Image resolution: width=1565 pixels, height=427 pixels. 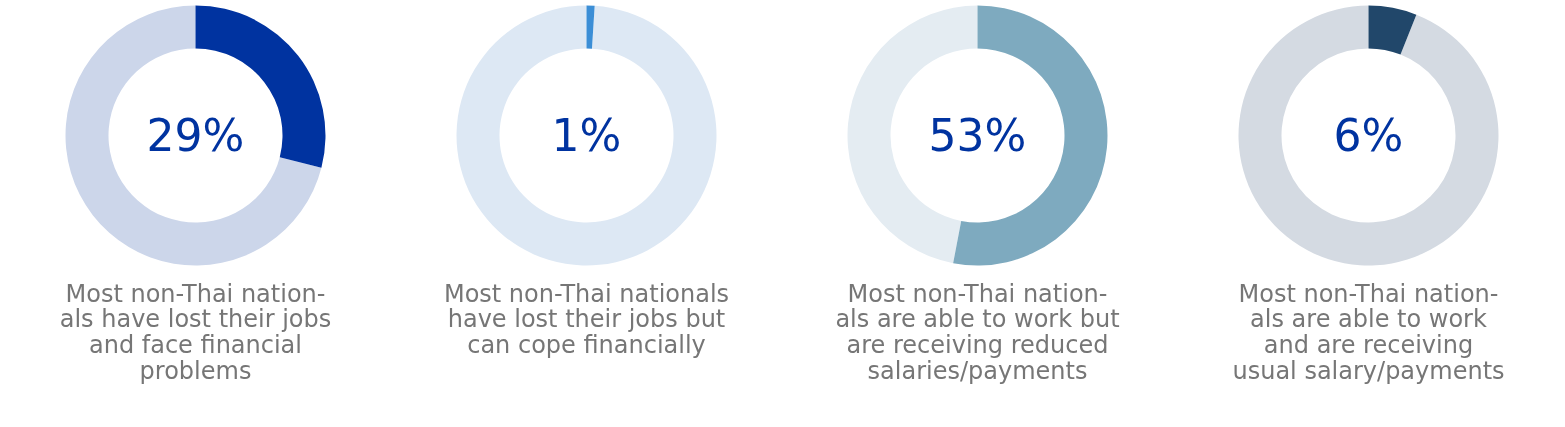 What do you see at coordinates (586, 319) in the screenshot?
I see `text: Most non-Thai nationals have lost their jobs but can cope financially` at bounding box center [586, 319].